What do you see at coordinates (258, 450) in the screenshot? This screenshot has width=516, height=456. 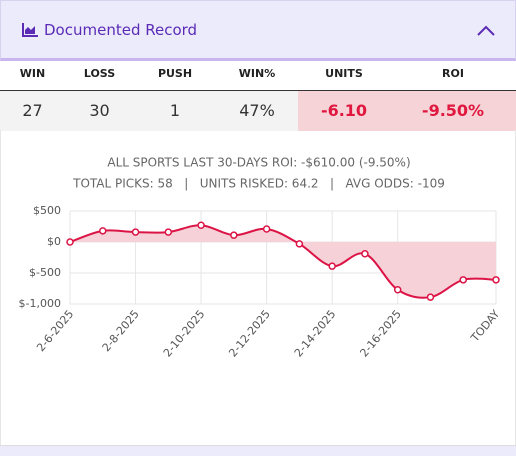 I see `footer-bar` at bounding box center [258, 450].